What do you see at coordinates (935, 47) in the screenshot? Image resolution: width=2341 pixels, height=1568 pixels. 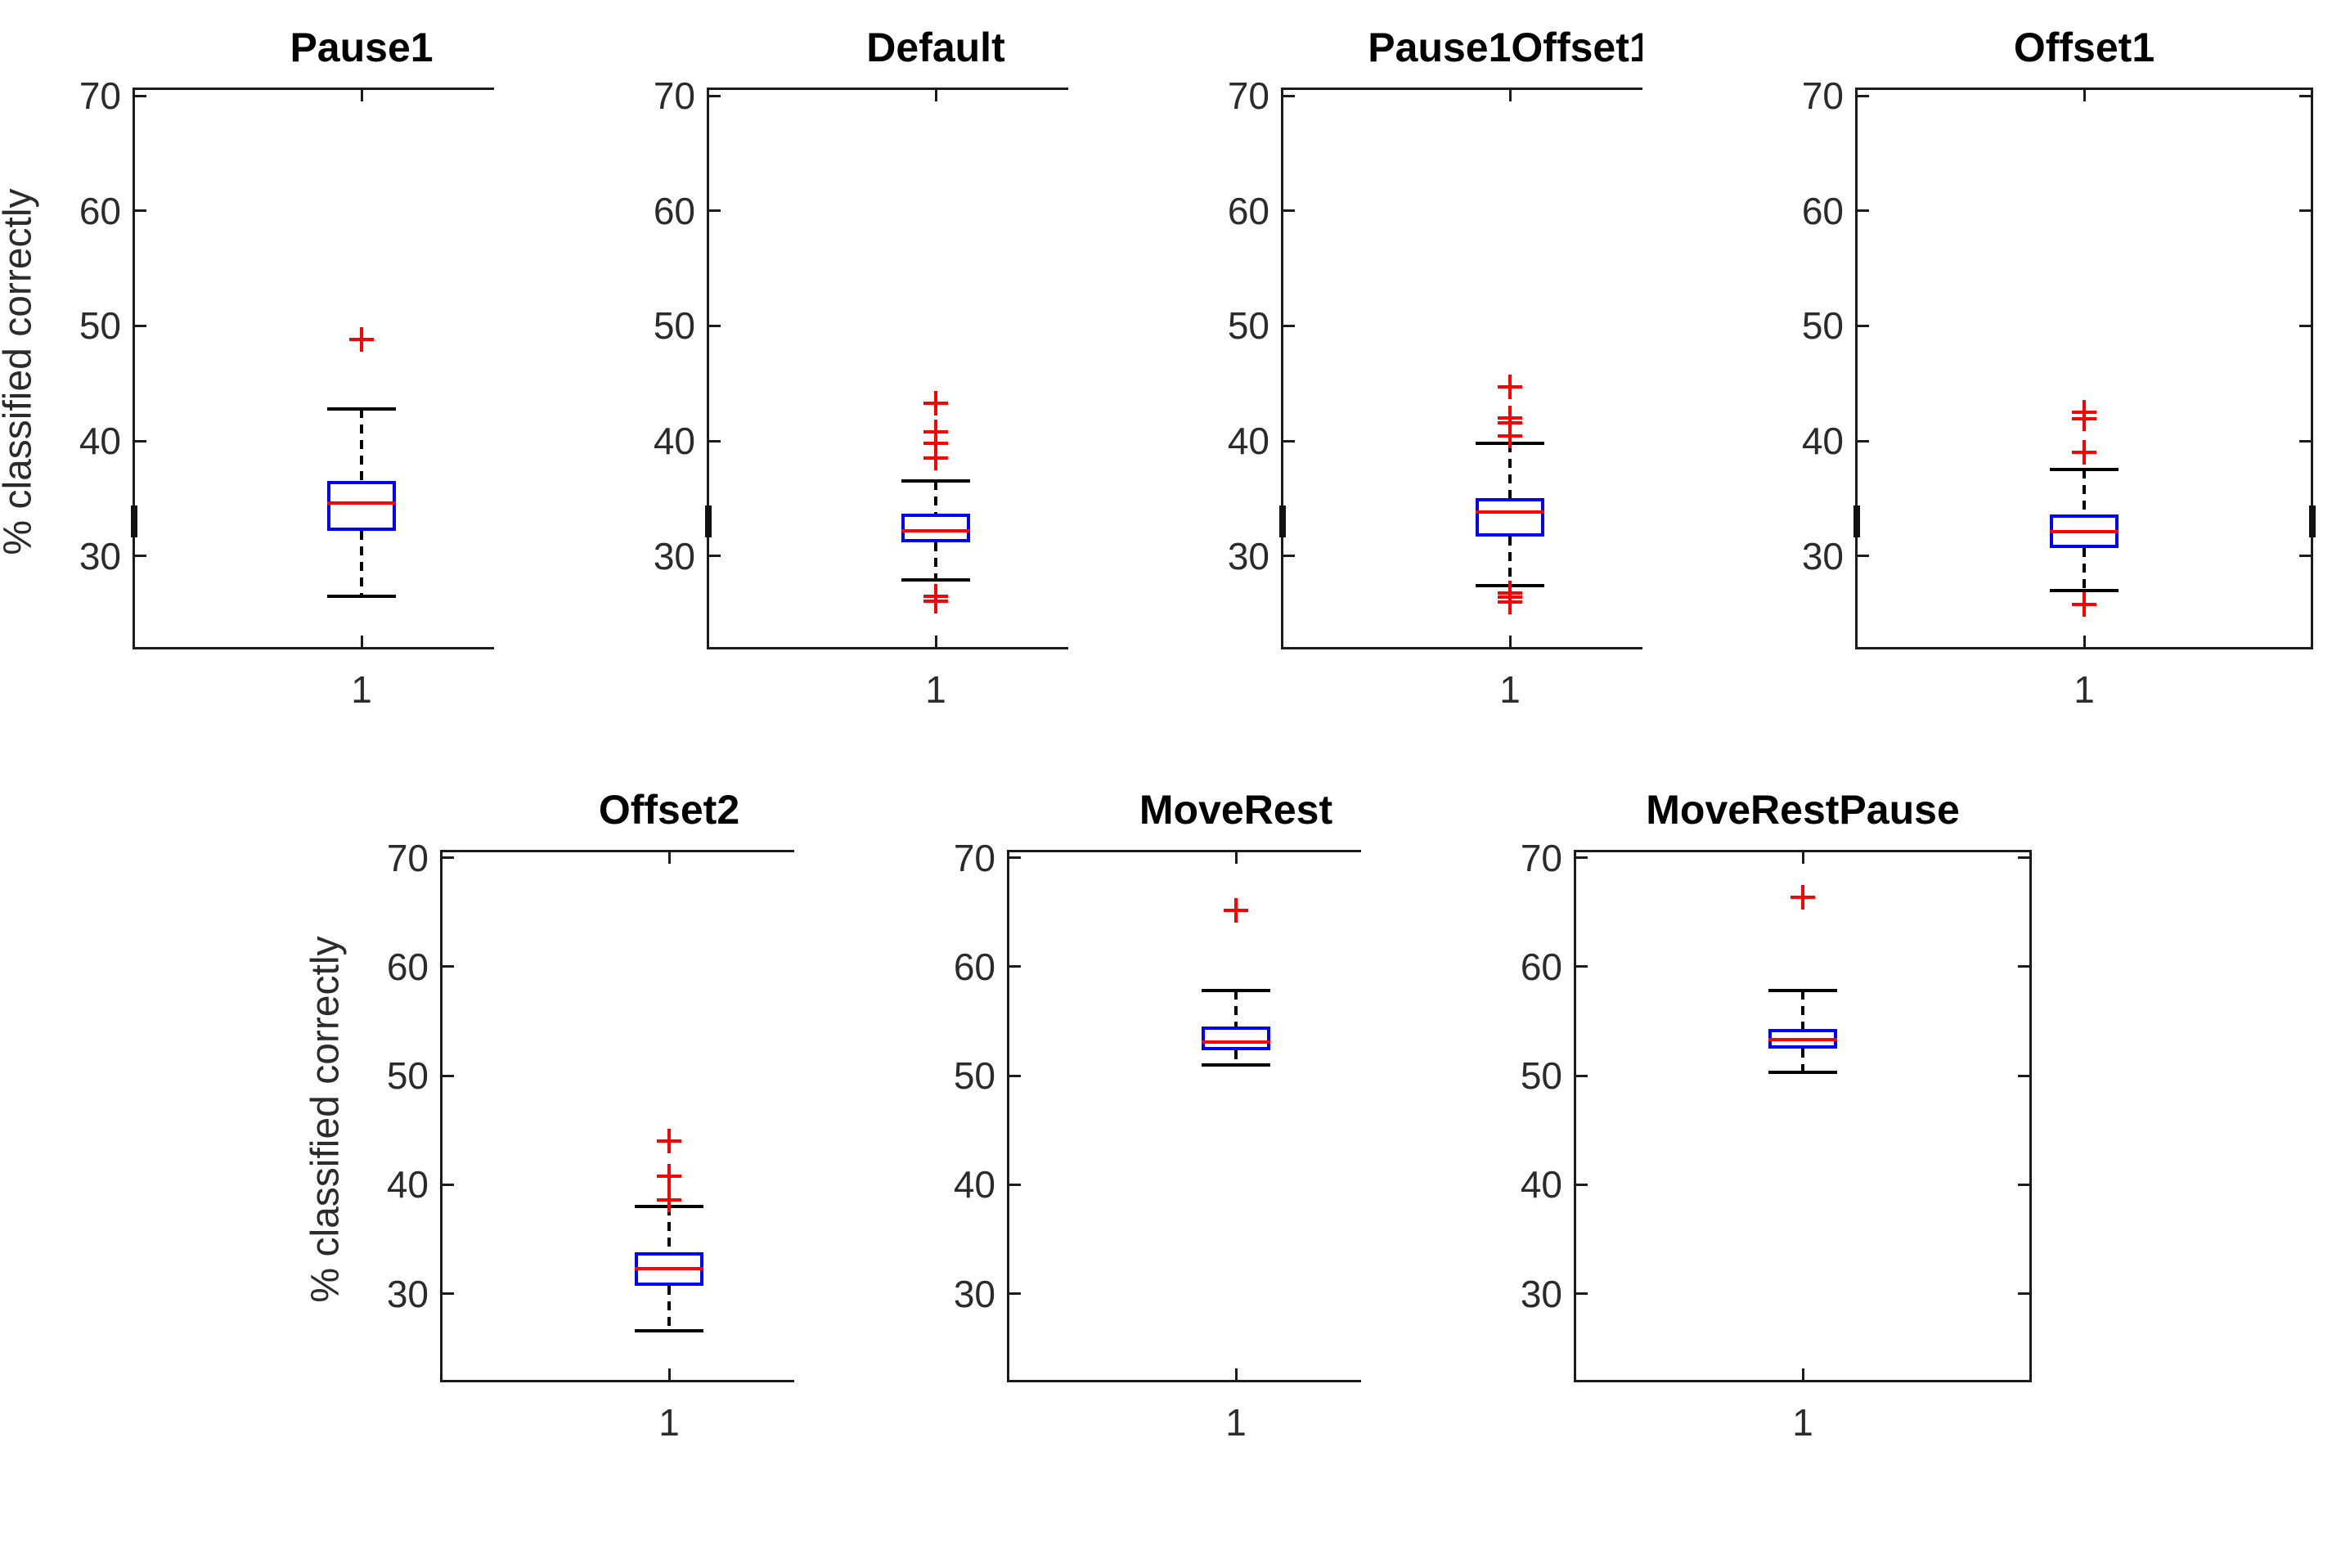 I see `plot-title: Default` at bounding box center [935, 47].